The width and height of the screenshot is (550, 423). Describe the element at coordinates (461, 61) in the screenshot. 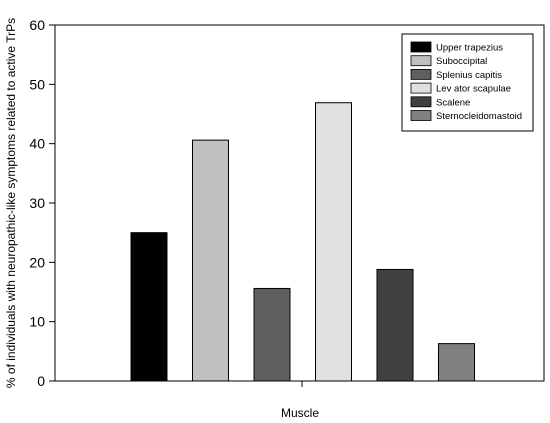

I see `legend-label: Suboccipital` at that location.